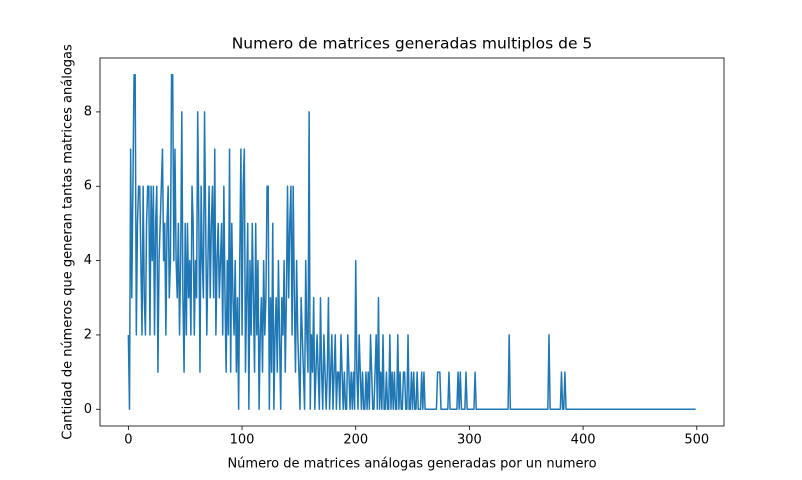  Describe the element at coordinates (88, 111) in the screenshot. I see `y-tick-label: 8` at that location.